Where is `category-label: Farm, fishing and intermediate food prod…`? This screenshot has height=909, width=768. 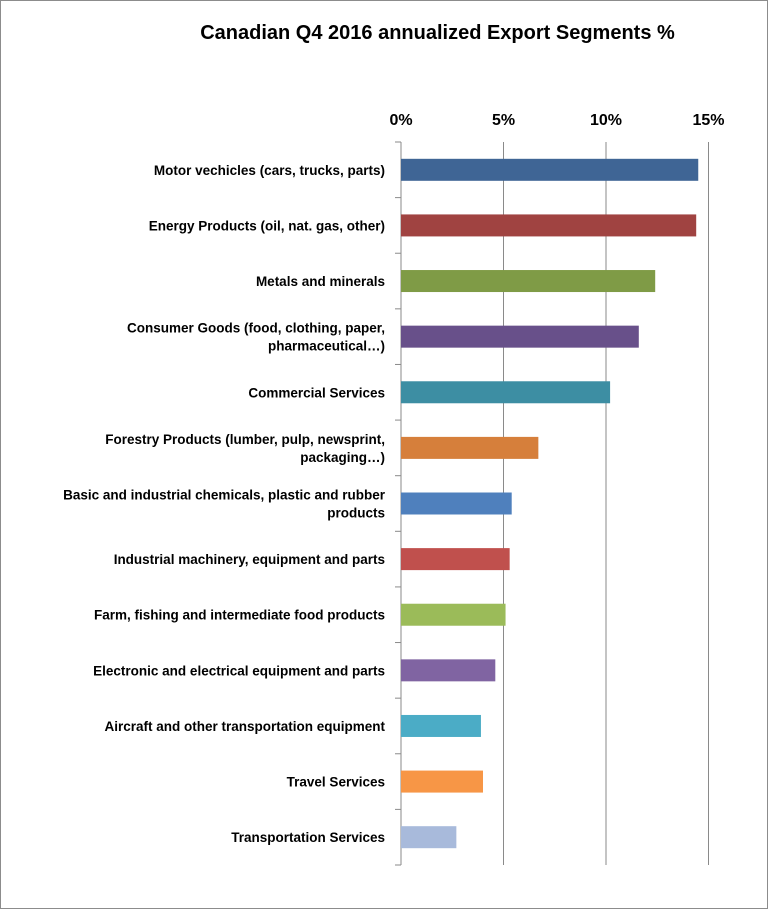
category-label: Farm, fishing and intermediate food prod… is located at coordinates (239, 615).